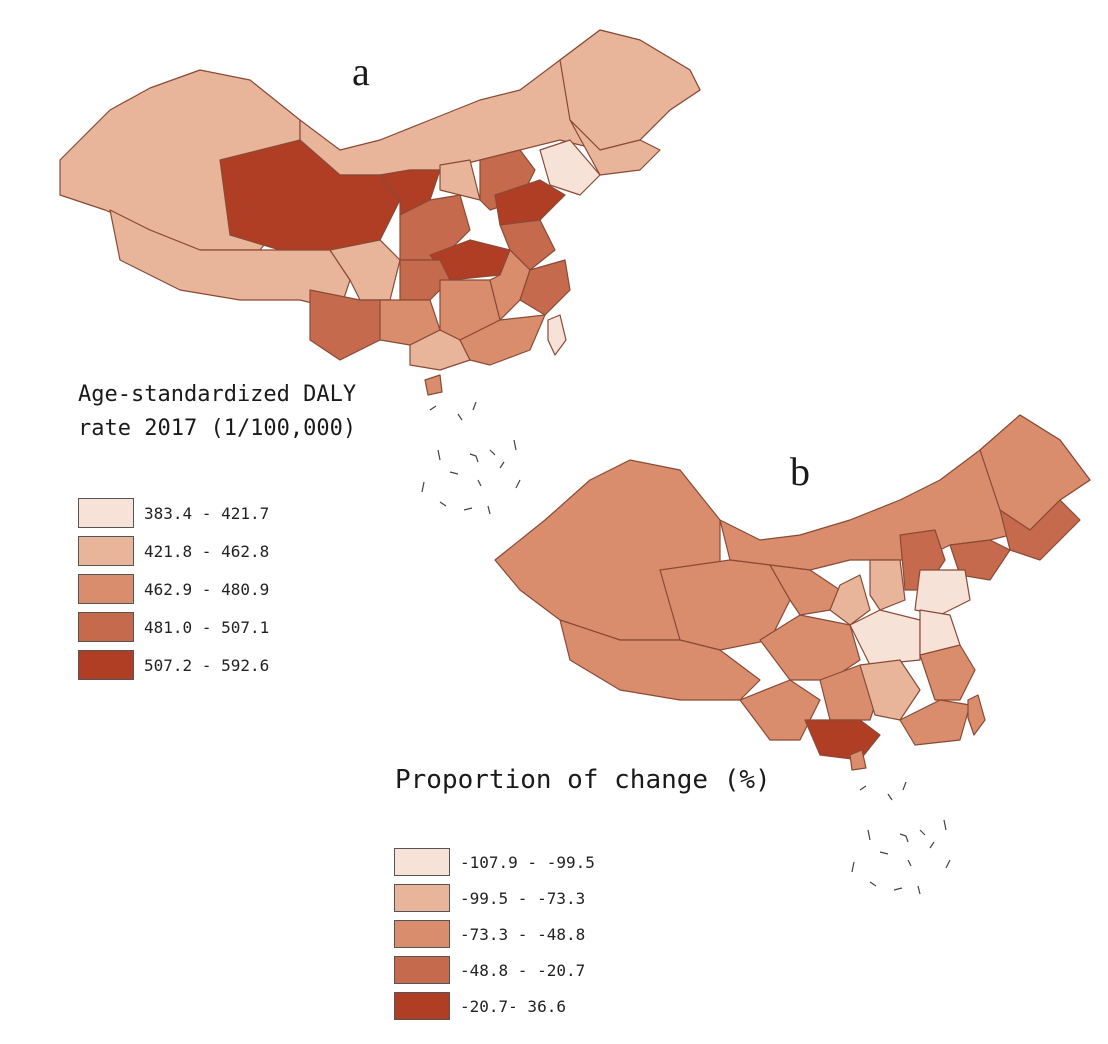 Image resolution: width=1108 pixels, height=1044 pixels. Describe the element at coordinates (433, 385) in the screenshot. I see `map-a-region-hainan` at that location.